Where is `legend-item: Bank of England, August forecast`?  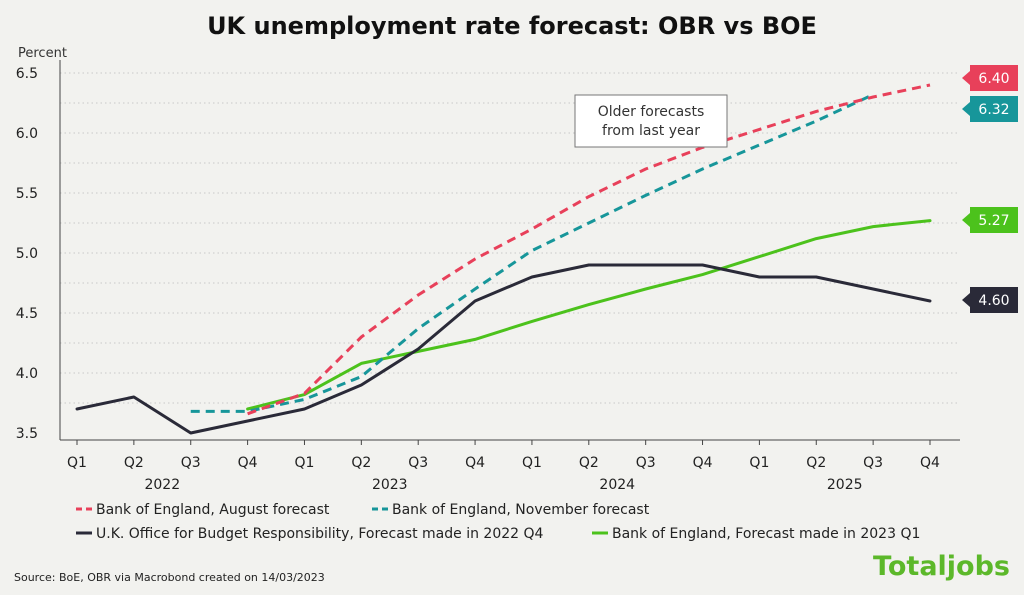 legend-item: Bank of England, August forecast is located at coordinates (203, 510).